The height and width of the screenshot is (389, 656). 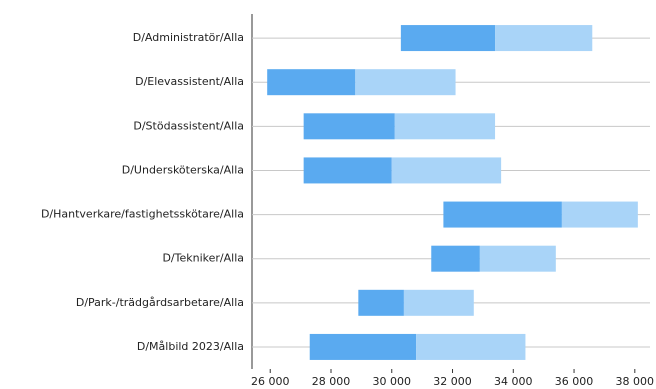 What do you see at coordinates (190, 346) in the screenshot?
I see `y-tick-label: D/Målbild 2023/Alla` at bounding box center [190, 346].